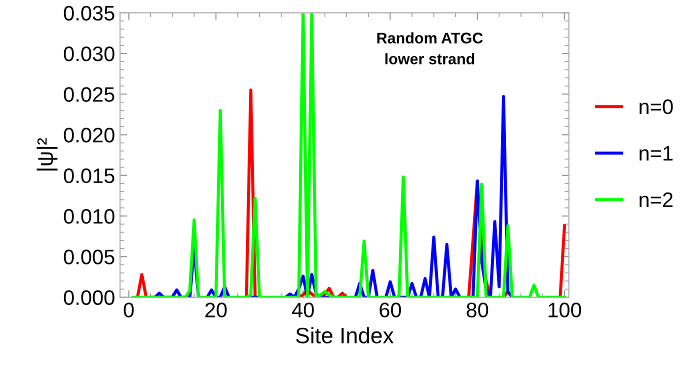 This screenshot has width=698, height=367. Describe the element at coordinates (345, 335) in the screenshot. I see `x-axis-title: Site Index` at that location.